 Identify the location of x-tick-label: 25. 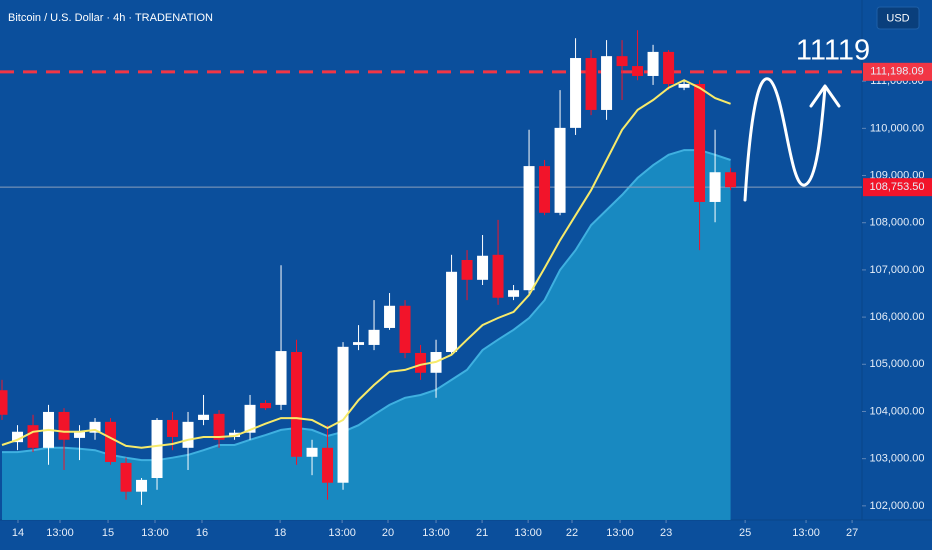
(745, 533).